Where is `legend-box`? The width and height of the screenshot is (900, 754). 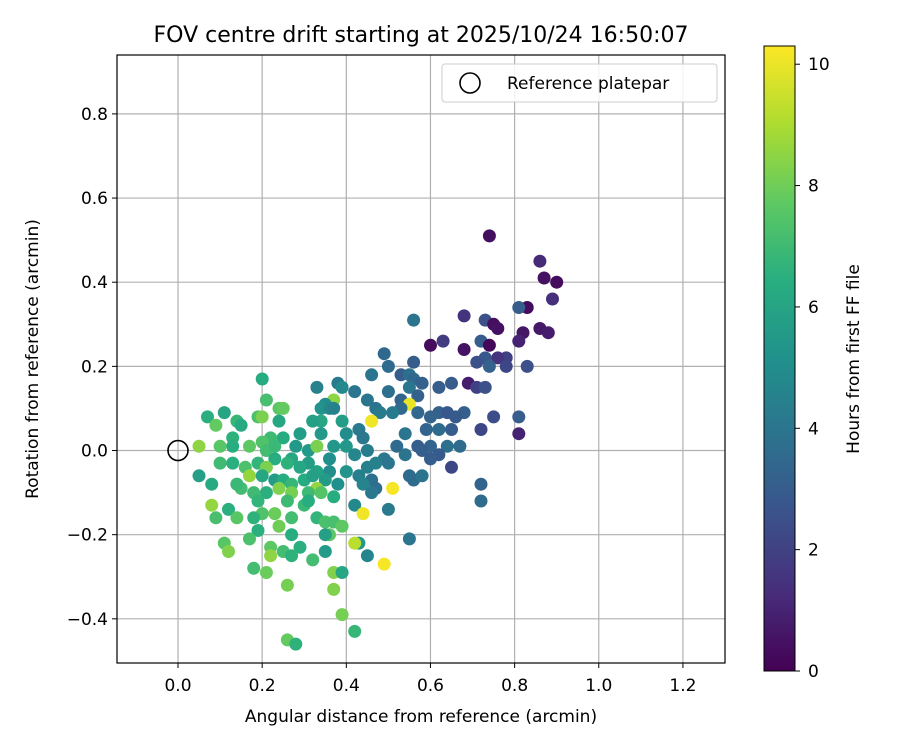
legend-box is located at coordinates (579, 83).